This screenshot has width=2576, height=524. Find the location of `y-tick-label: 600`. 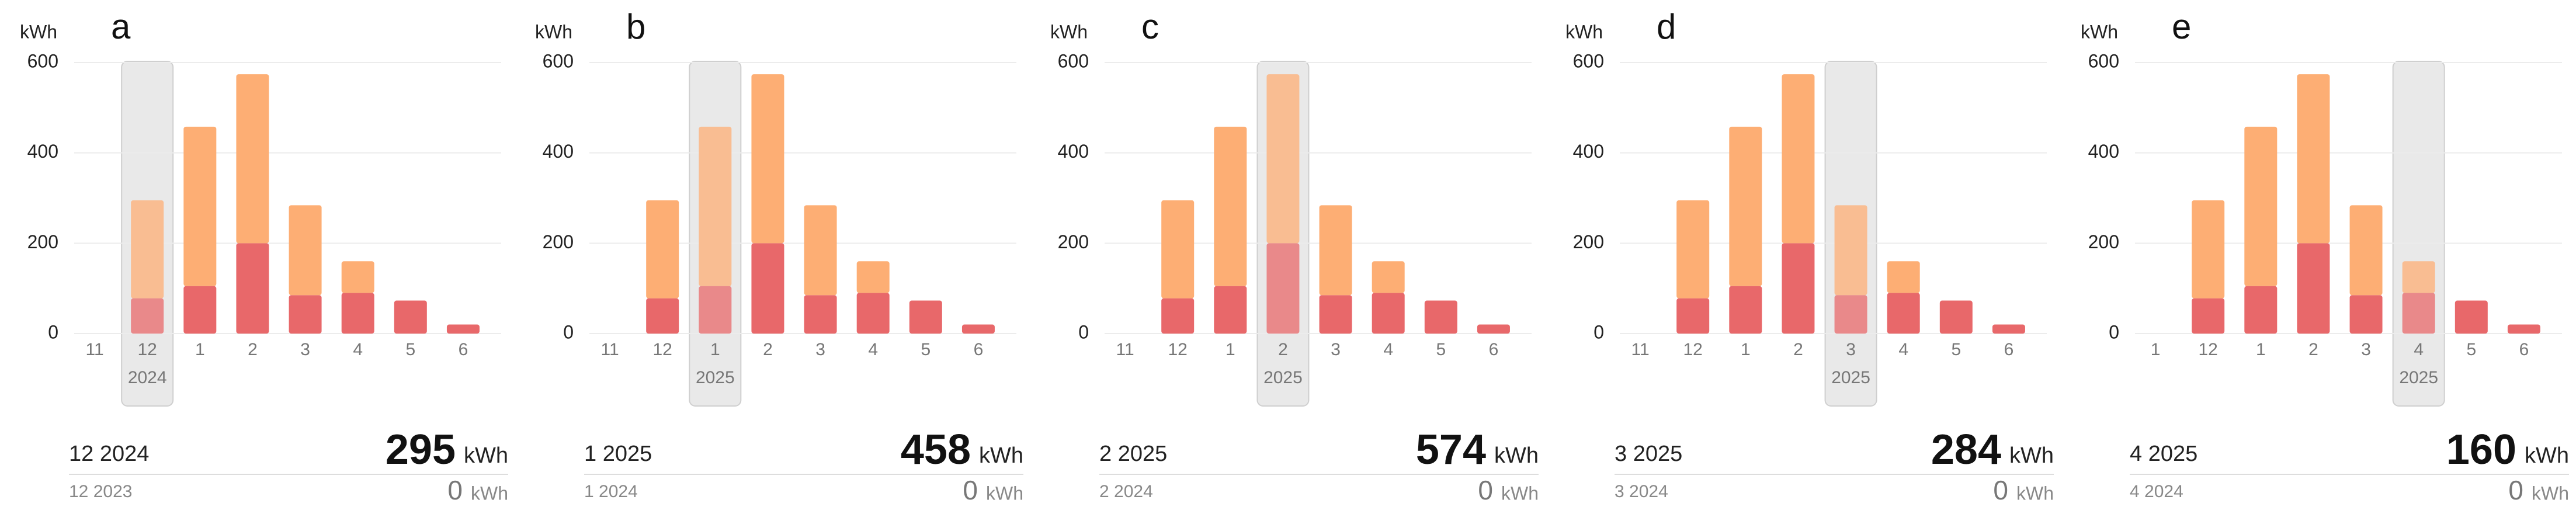

y-tick-label: 600 is located at coordinates (2103, 60).